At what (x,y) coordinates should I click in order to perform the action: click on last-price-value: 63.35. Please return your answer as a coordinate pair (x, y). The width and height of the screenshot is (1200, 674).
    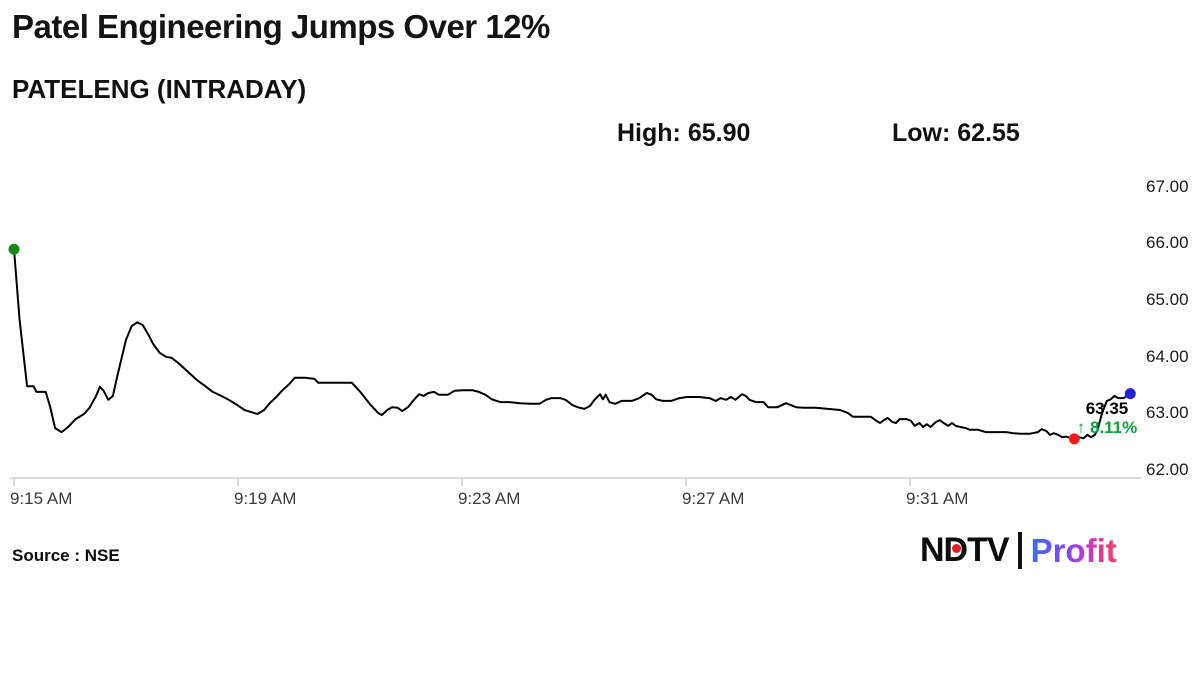
    Looking at the image, I should click on (1107, 408).